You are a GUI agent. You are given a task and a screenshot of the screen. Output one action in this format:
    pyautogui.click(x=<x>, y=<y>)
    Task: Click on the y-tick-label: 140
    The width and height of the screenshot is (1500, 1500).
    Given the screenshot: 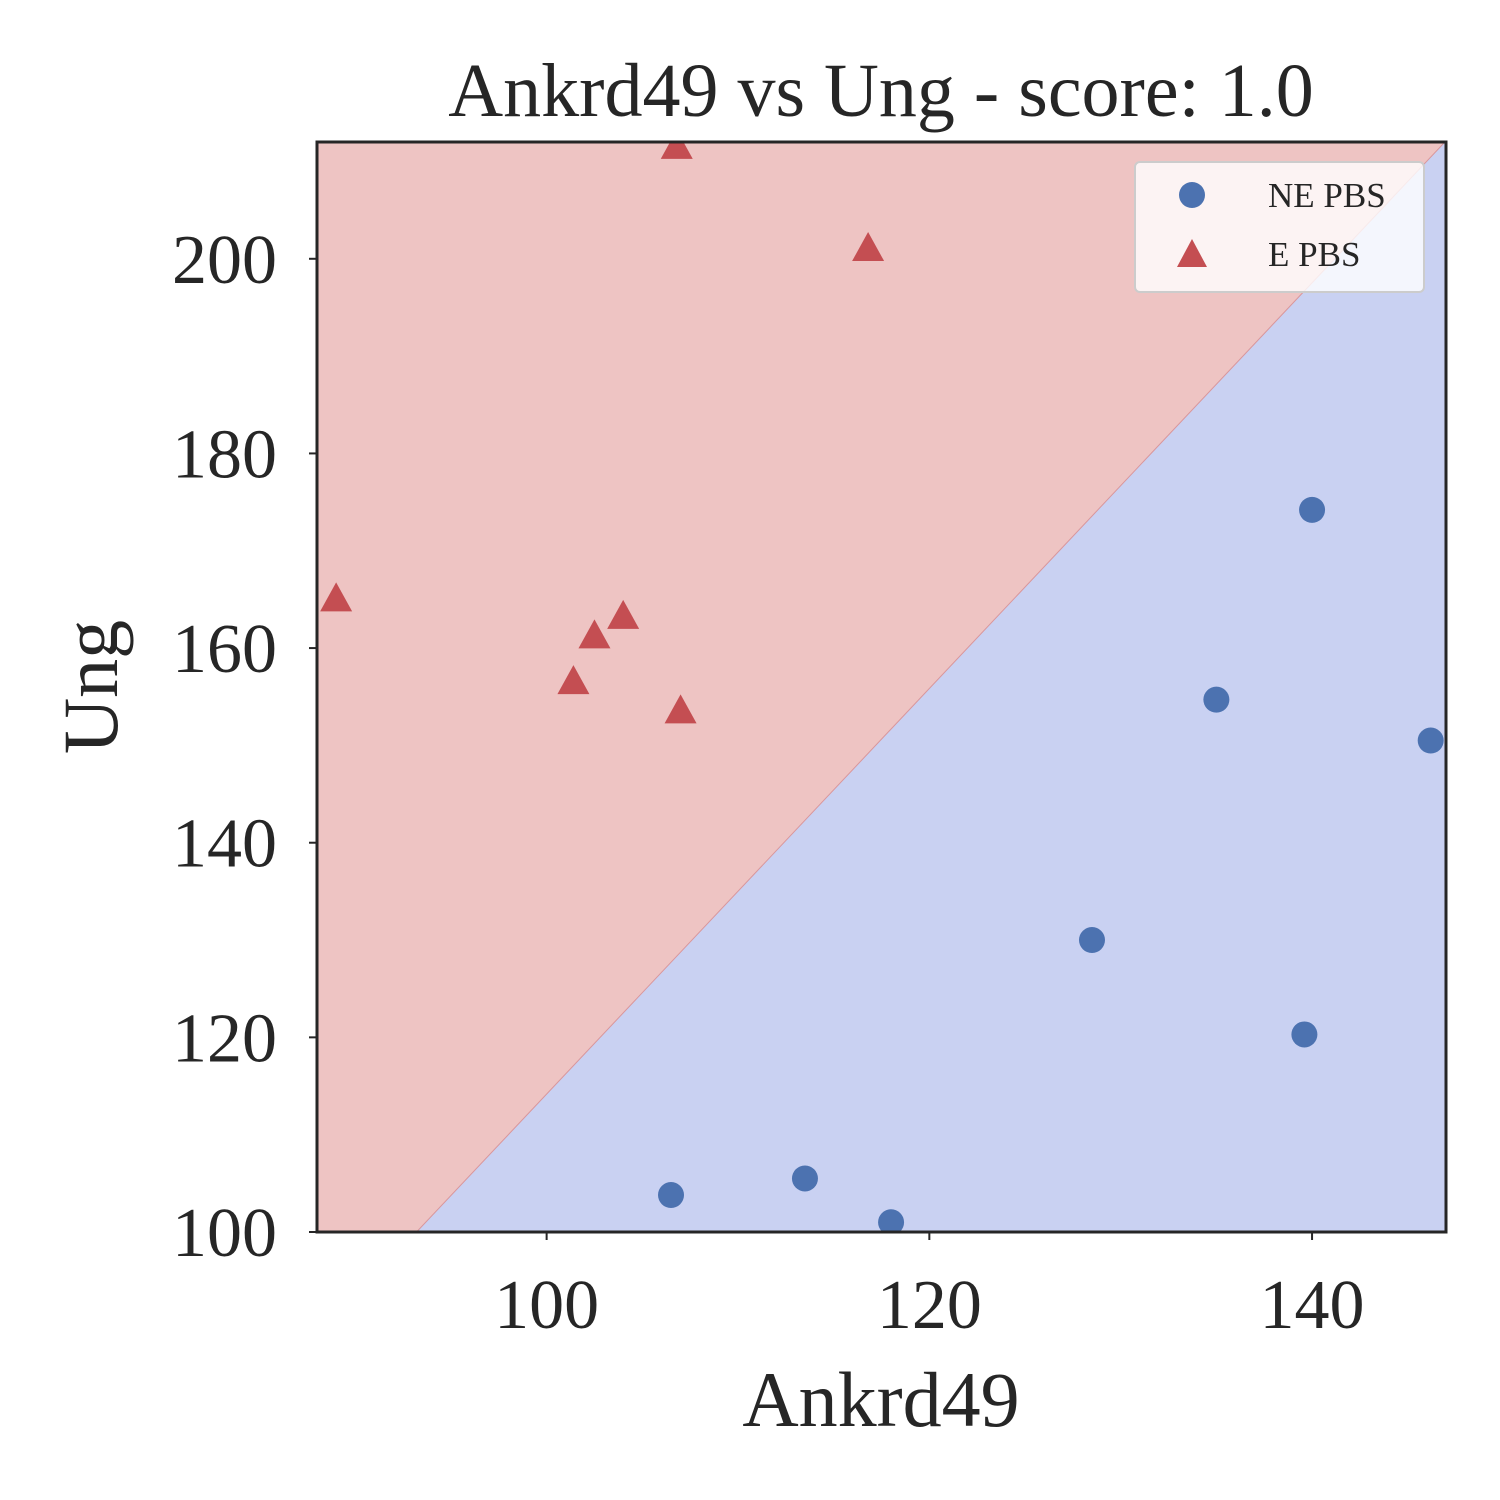 What is the action you would take?
    pyautogui.click(x=224, y=844)
    